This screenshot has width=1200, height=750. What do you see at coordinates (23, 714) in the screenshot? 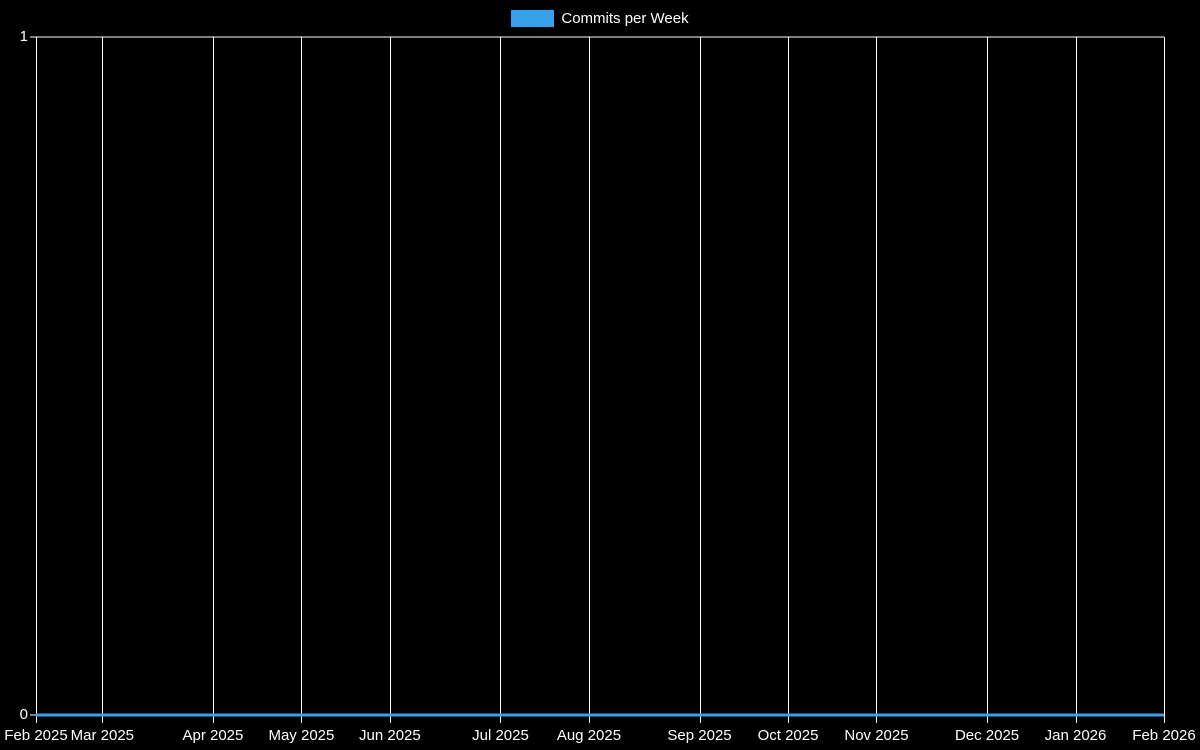
I see `y-tick-label: 0` at bounding box center [23, 714].